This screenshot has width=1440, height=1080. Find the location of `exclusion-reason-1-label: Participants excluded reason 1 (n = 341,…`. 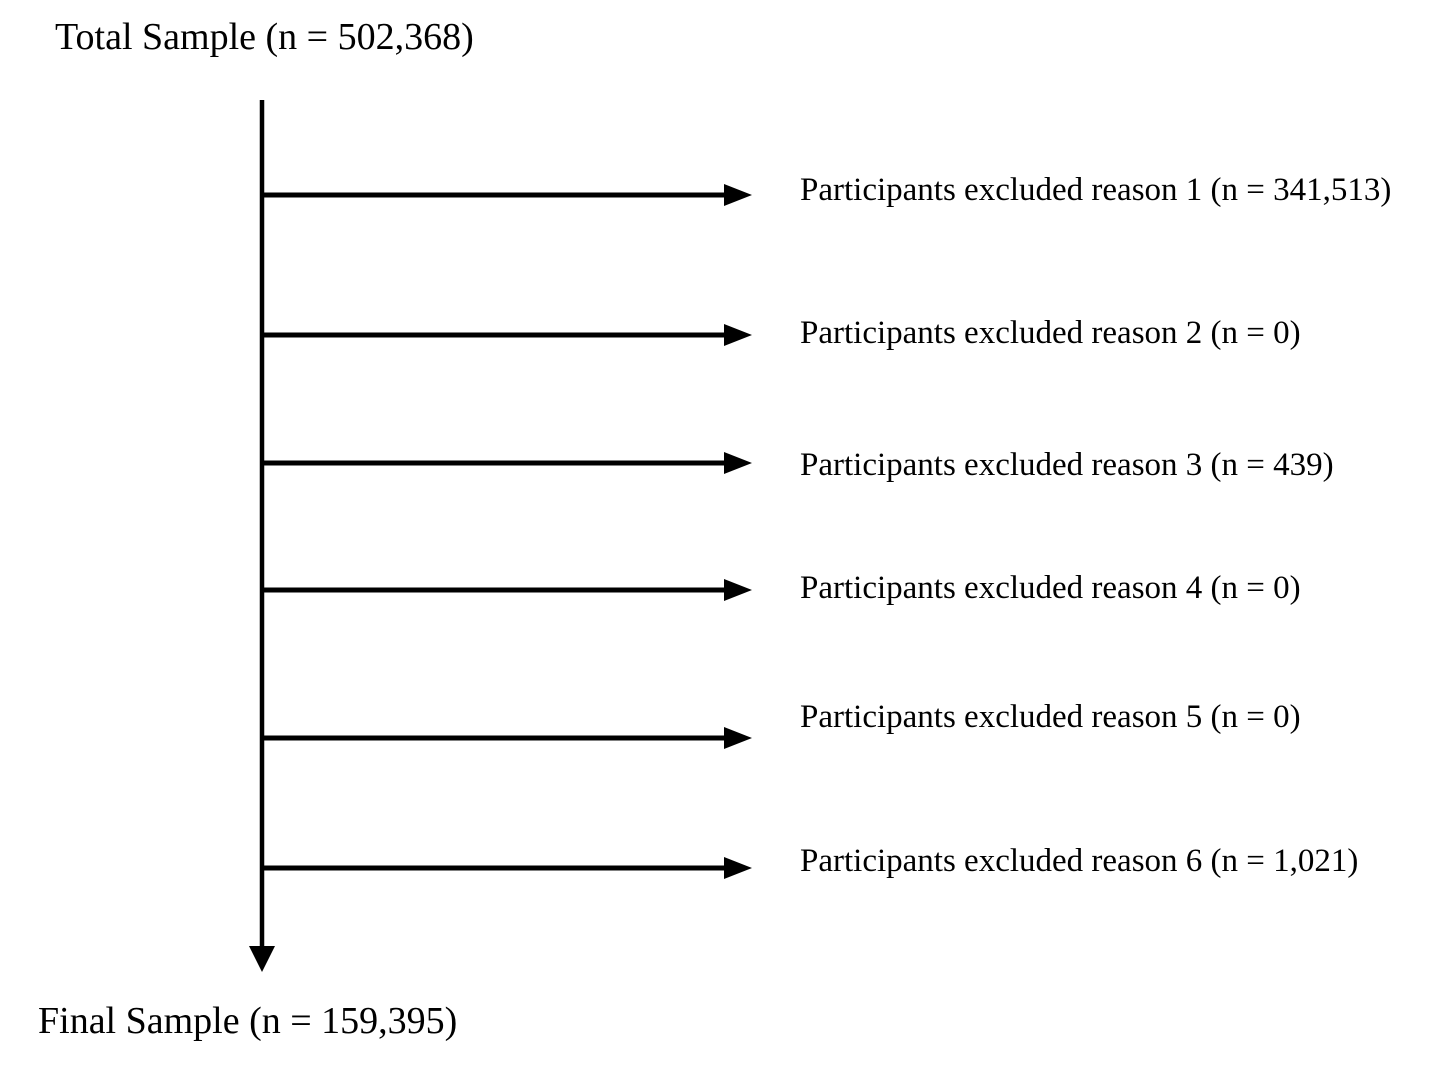

exclusion-reason-1-label: Participants excluded reason 1 (n = 341,… is located at coordinates (1096, 190).